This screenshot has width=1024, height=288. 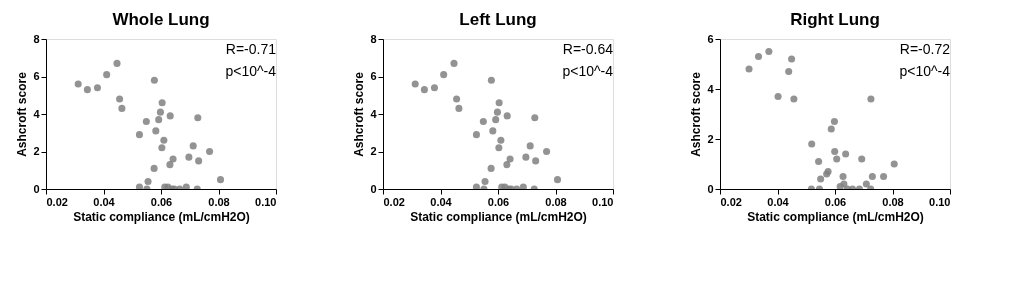 I want to click on annotation: R=-0.64, so click(x=588, y=49).